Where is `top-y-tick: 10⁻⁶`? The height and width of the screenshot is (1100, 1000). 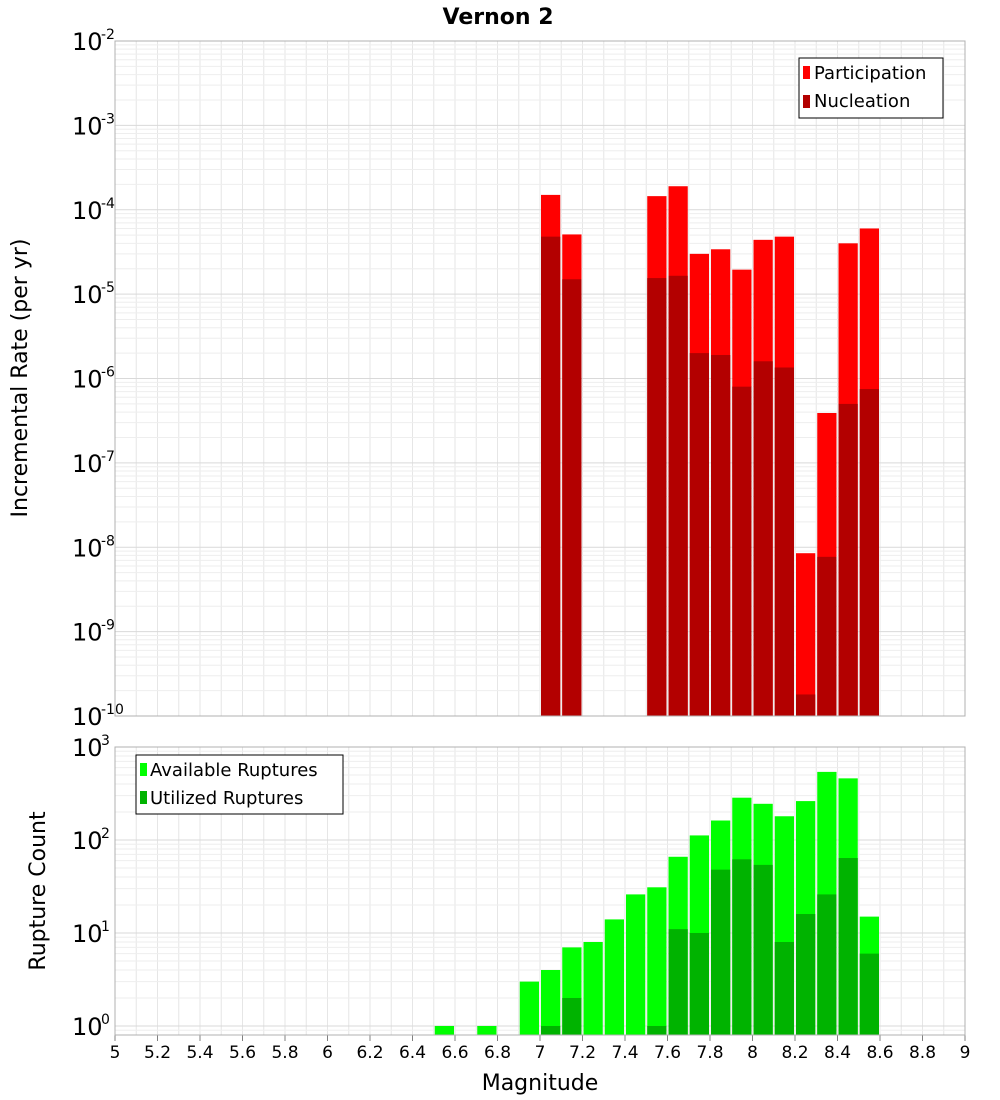
top-y-tick: 10⁻⁶ is located at coordinates (93, 379).